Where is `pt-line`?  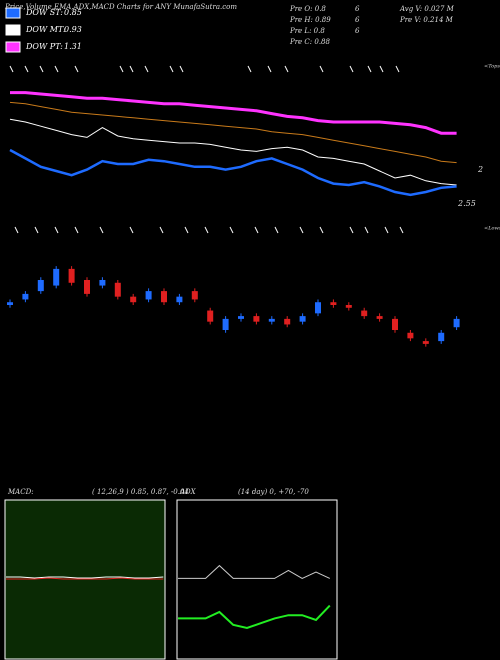 pt-line is located at coordinates (233, 113).